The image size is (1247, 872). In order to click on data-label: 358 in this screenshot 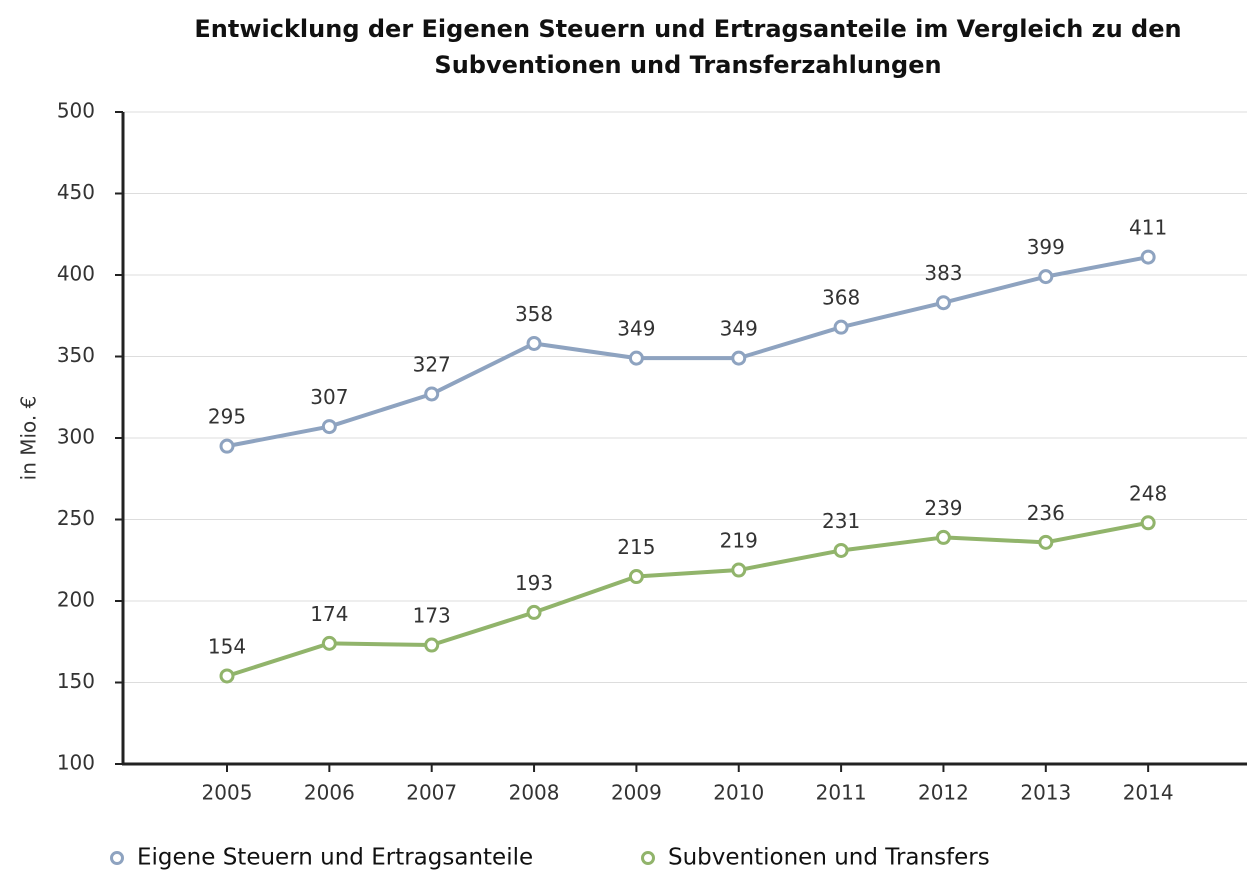, I will do `click(534, 314)`.